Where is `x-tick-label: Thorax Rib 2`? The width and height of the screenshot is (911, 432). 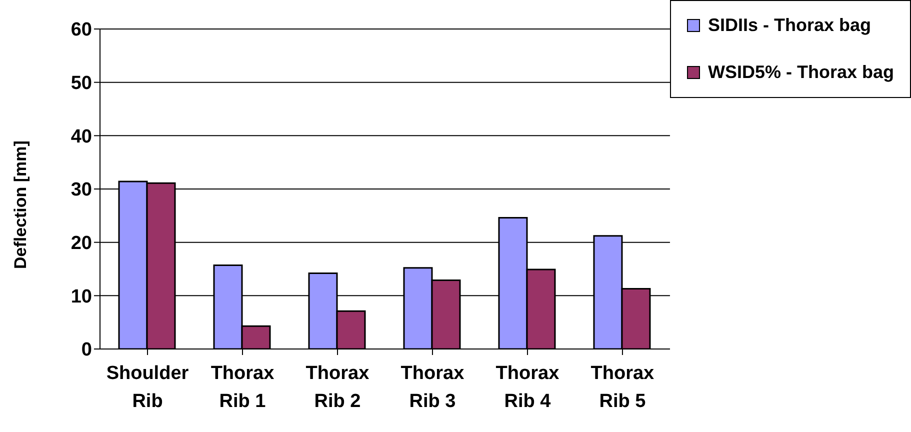 x-tick-label: Thorax Rib 2 is located at coordinates (338, 387).